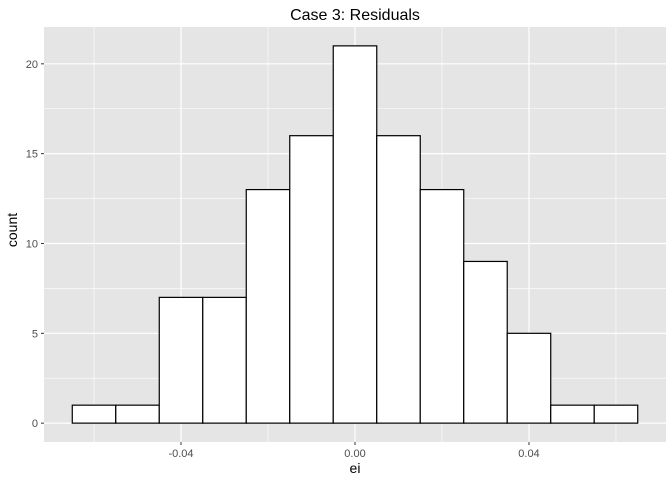  I want to click on y-axis: 0 5 10 15 20, so click(35, 244).